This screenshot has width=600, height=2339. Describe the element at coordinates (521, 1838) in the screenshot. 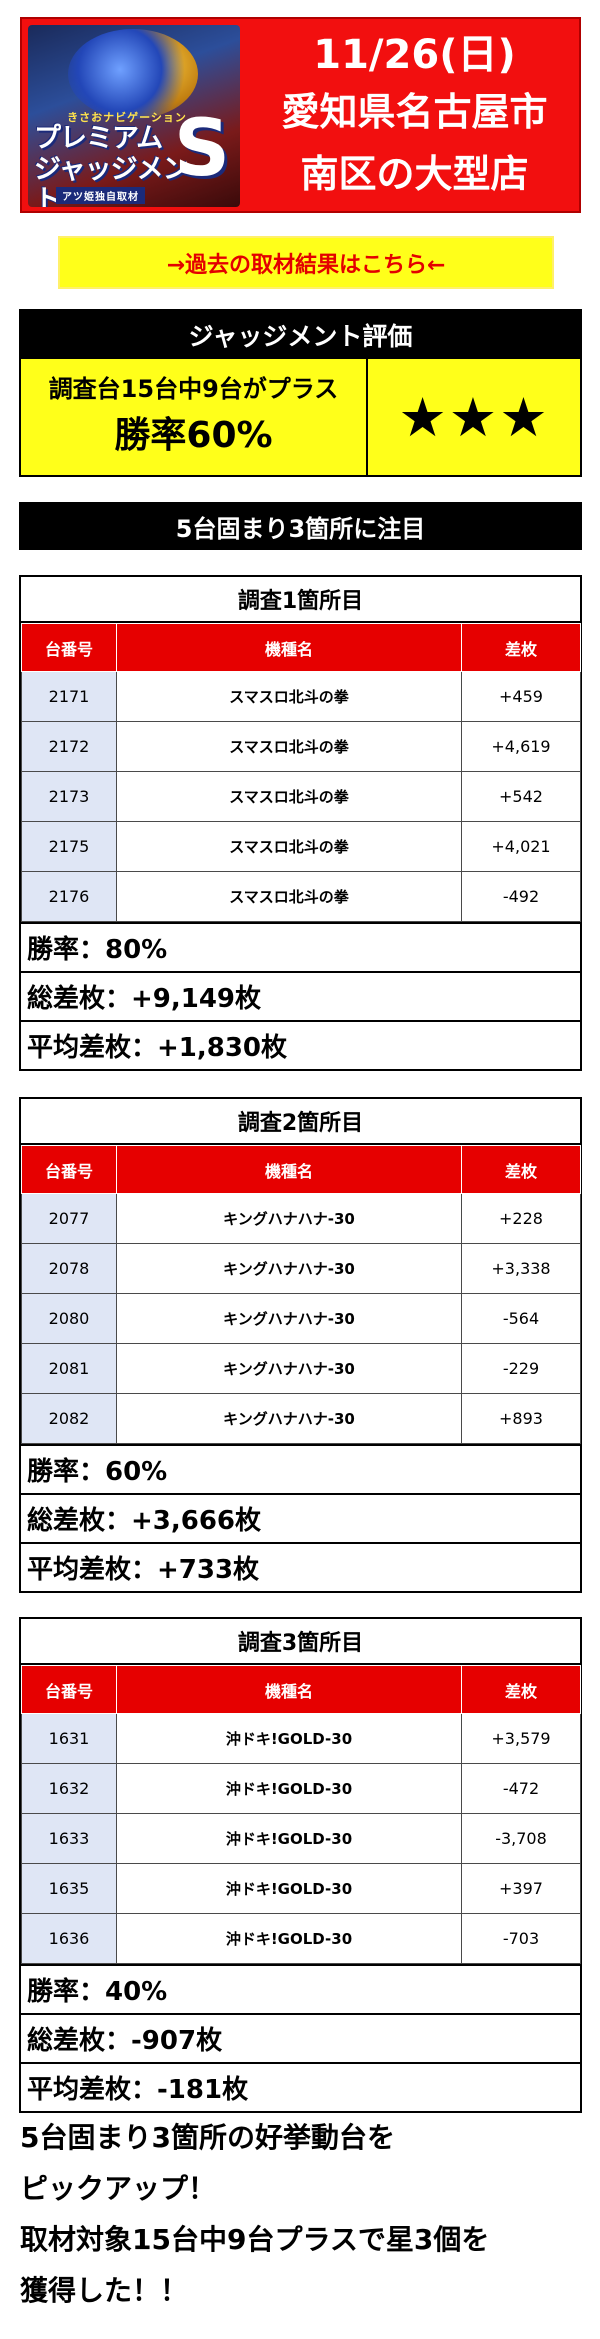

I see `diff-value: -3,708` at that location.